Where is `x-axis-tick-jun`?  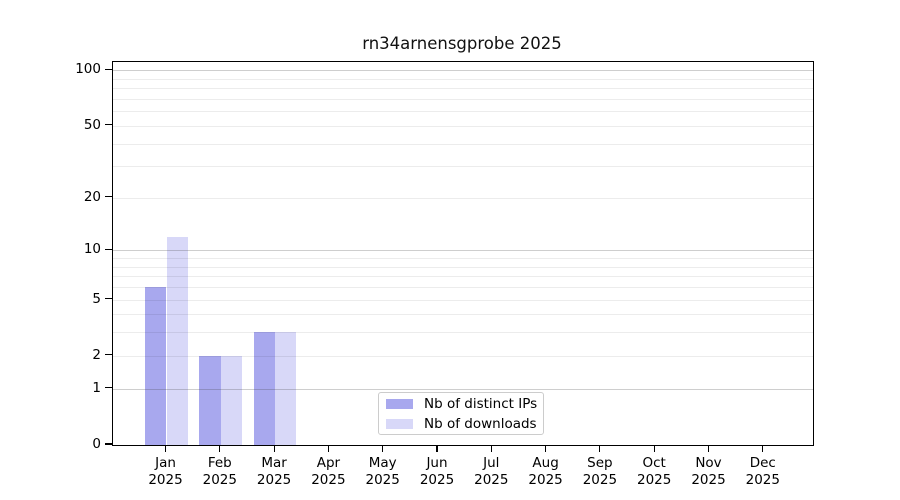 x-axis-tick-jun is located at coordinates (437, 448).